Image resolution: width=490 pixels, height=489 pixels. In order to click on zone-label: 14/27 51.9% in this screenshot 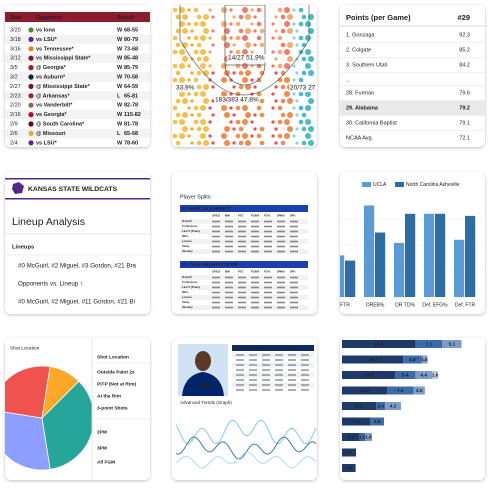, I will do `click(246, 58)`.